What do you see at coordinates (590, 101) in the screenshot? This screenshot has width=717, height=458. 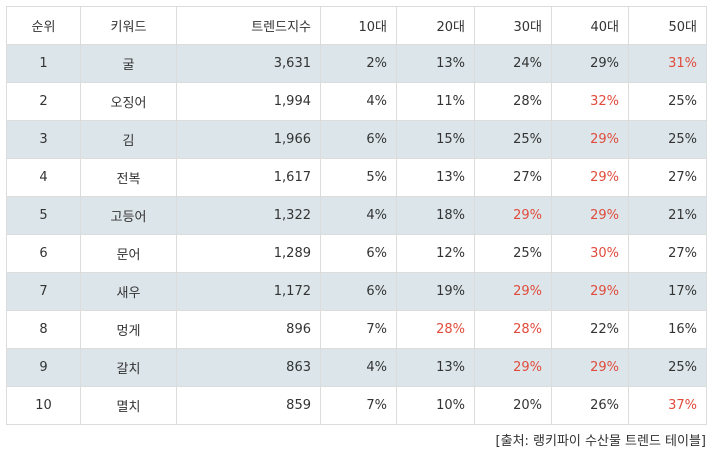 I see `cell-age-40s: 32%` at bounding box center [590, 101].